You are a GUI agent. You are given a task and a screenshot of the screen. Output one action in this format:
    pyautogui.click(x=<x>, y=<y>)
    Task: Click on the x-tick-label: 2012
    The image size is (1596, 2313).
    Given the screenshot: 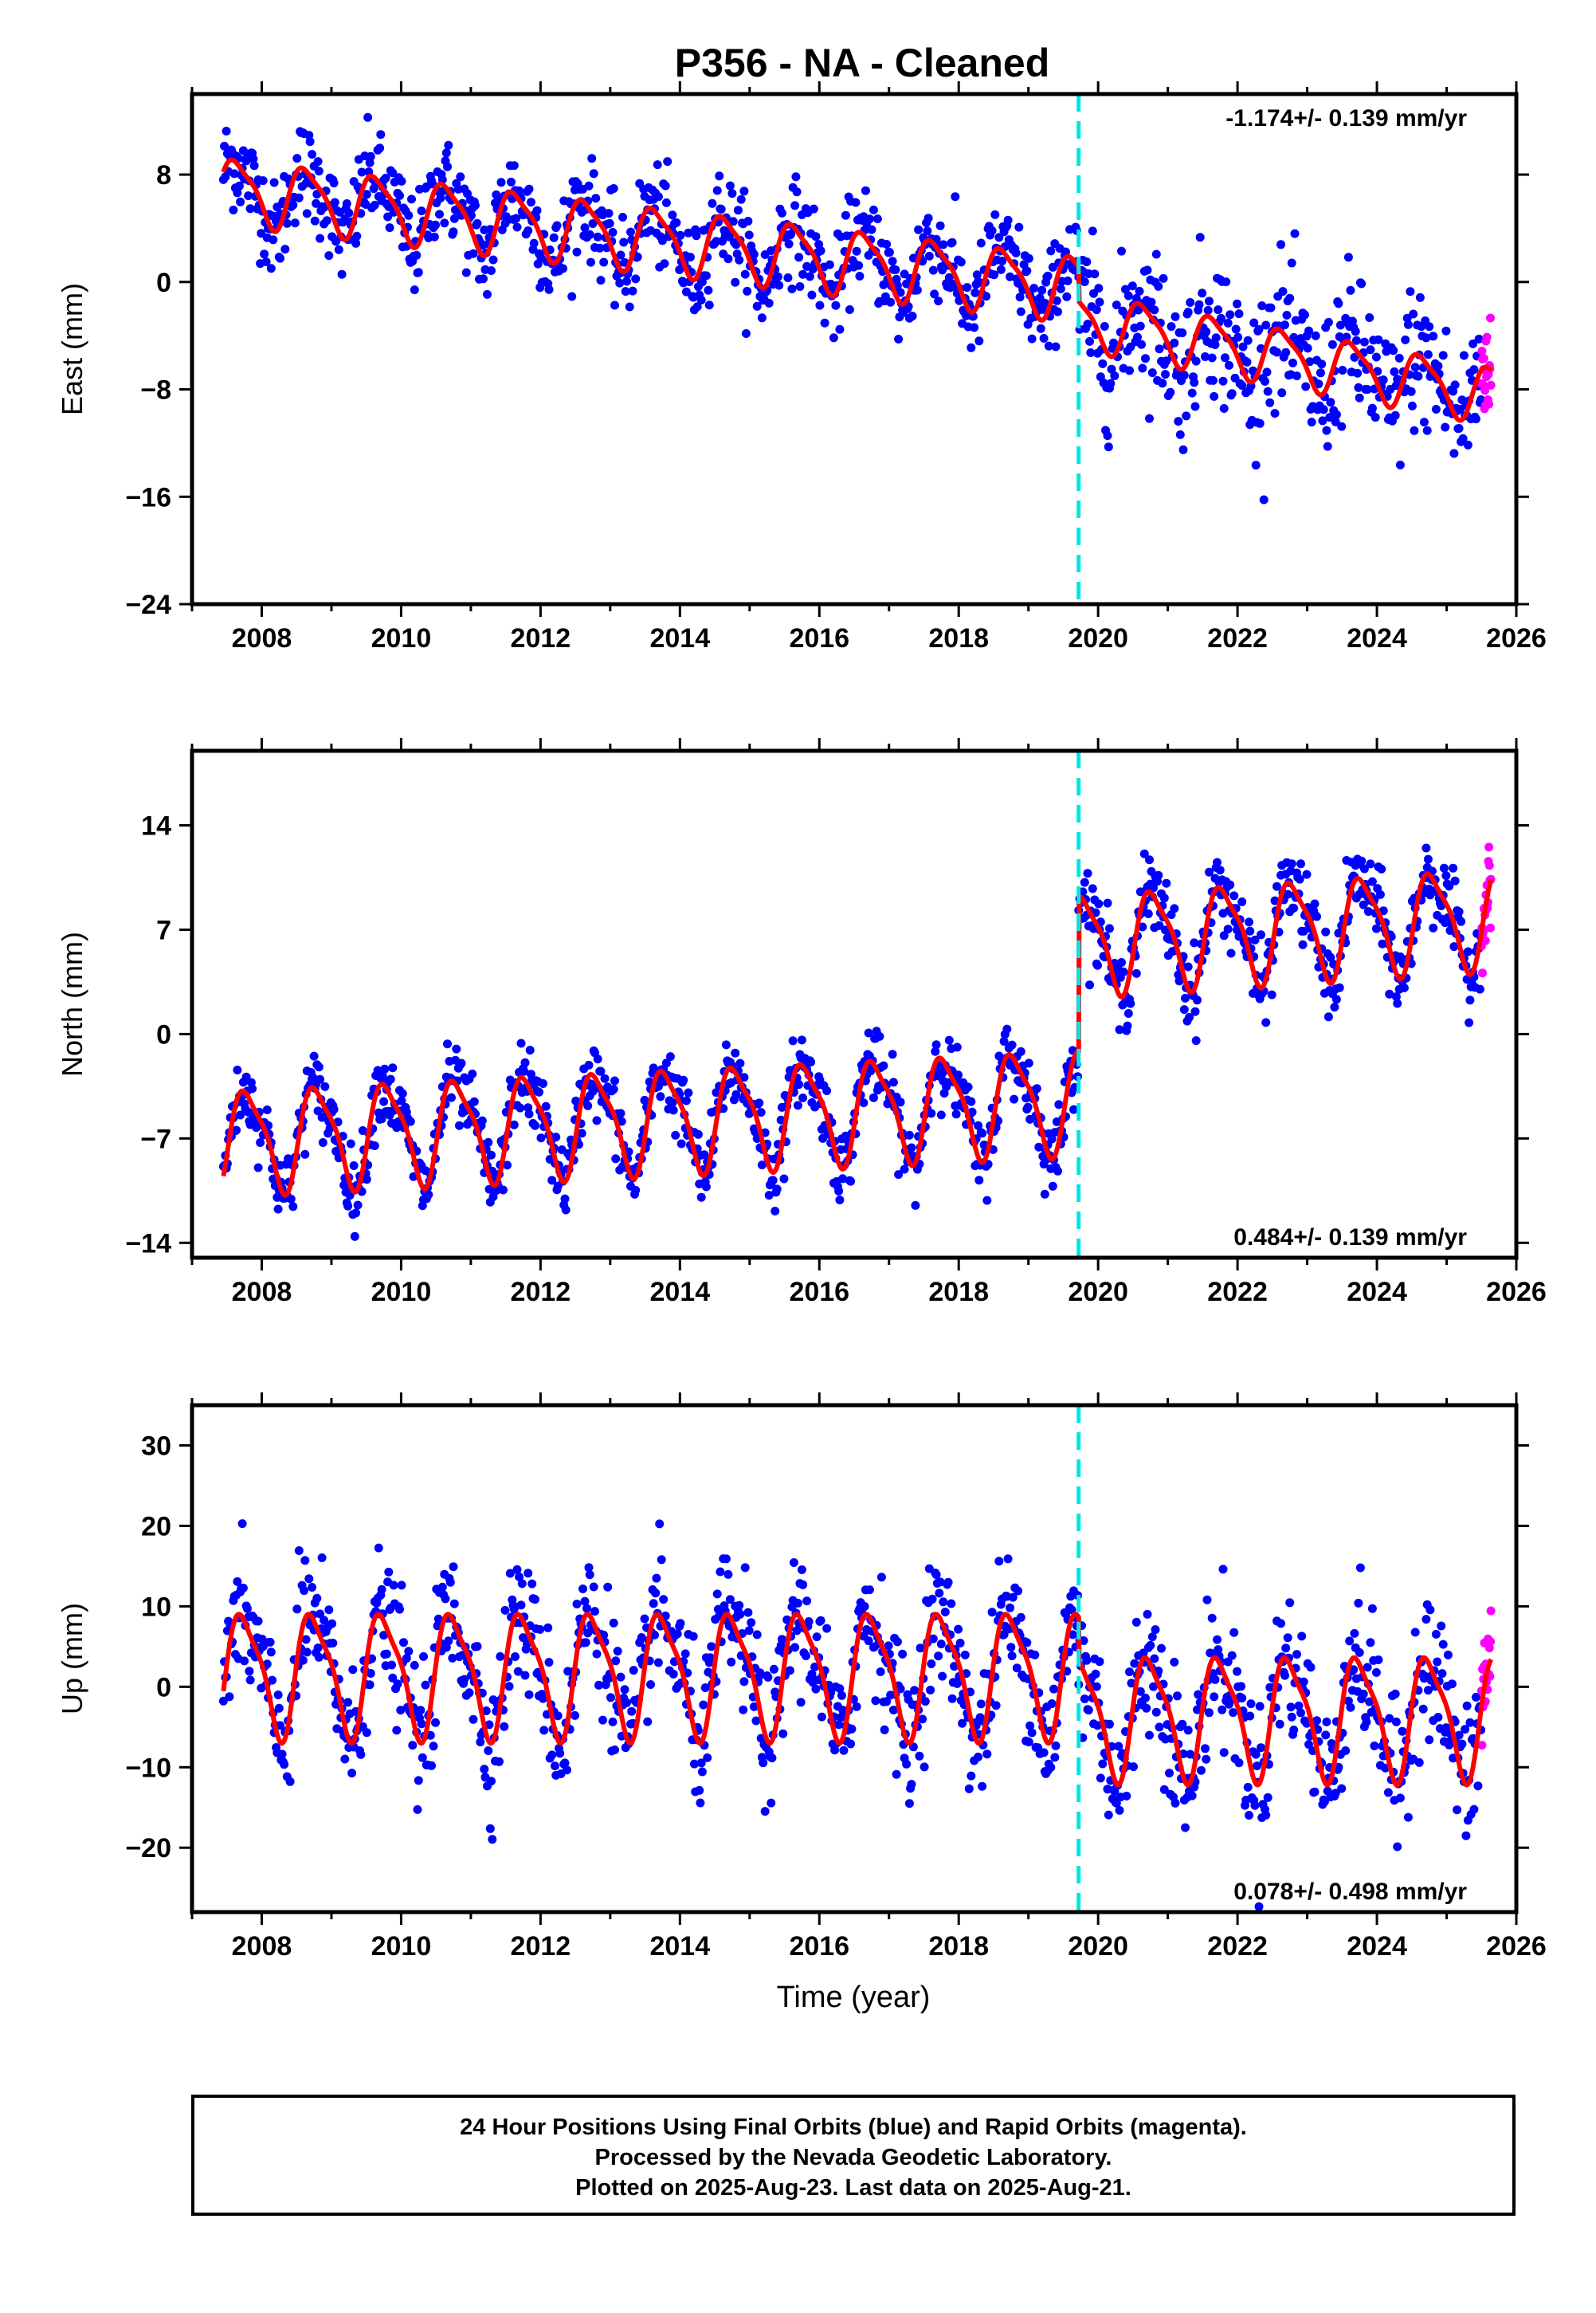 What is the action you would take?
    pyautogui.click(x=541, y=1292)
    